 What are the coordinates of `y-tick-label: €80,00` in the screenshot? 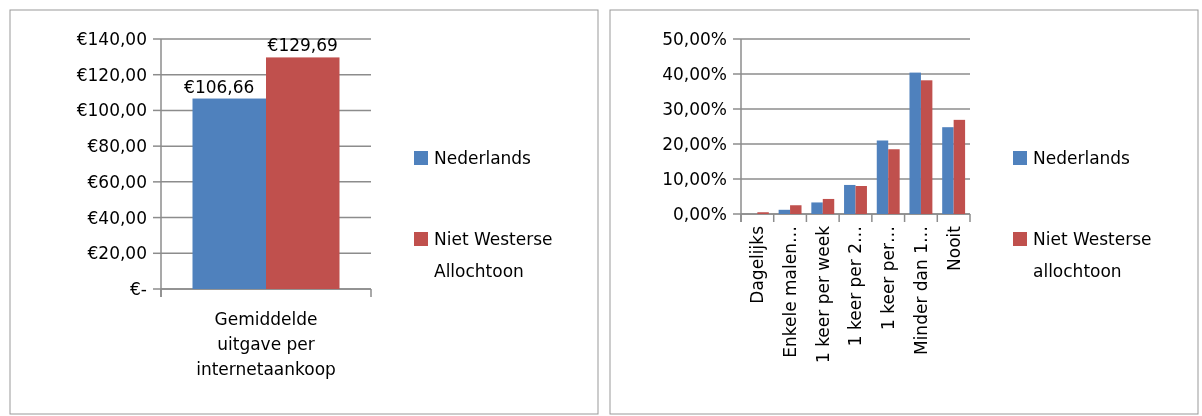 It's located at (117, 146).